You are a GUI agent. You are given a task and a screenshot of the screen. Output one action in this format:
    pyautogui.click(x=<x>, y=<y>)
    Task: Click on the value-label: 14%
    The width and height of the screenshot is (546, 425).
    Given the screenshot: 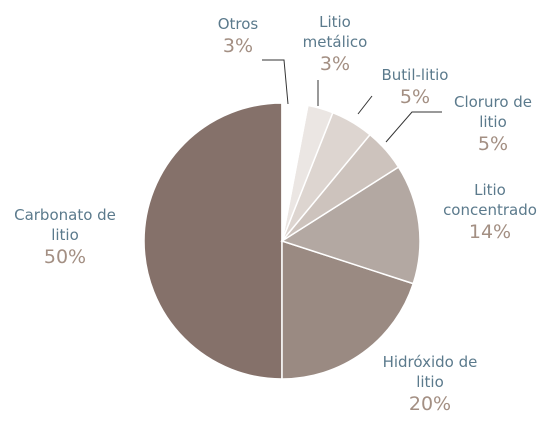 What is the action you would take?
    pyautogui.click(x=490, y=232)
    